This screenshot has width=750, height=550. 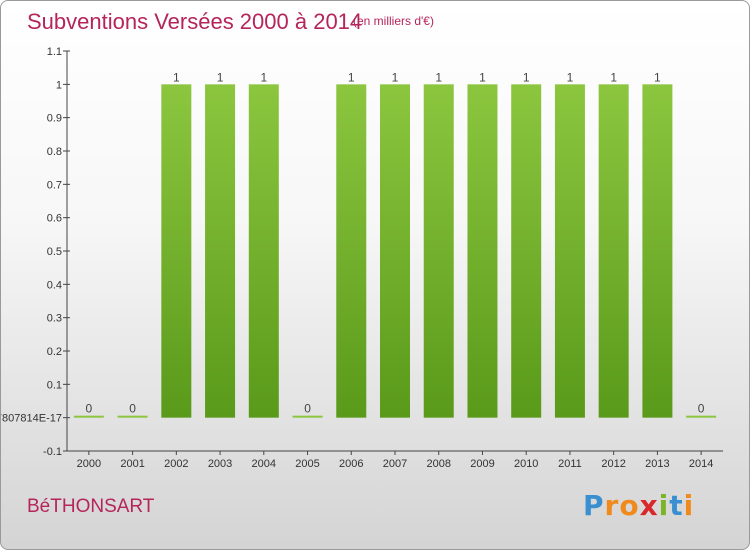 I want to click on x-tick-label: 2003, so click(x=220, y=464).